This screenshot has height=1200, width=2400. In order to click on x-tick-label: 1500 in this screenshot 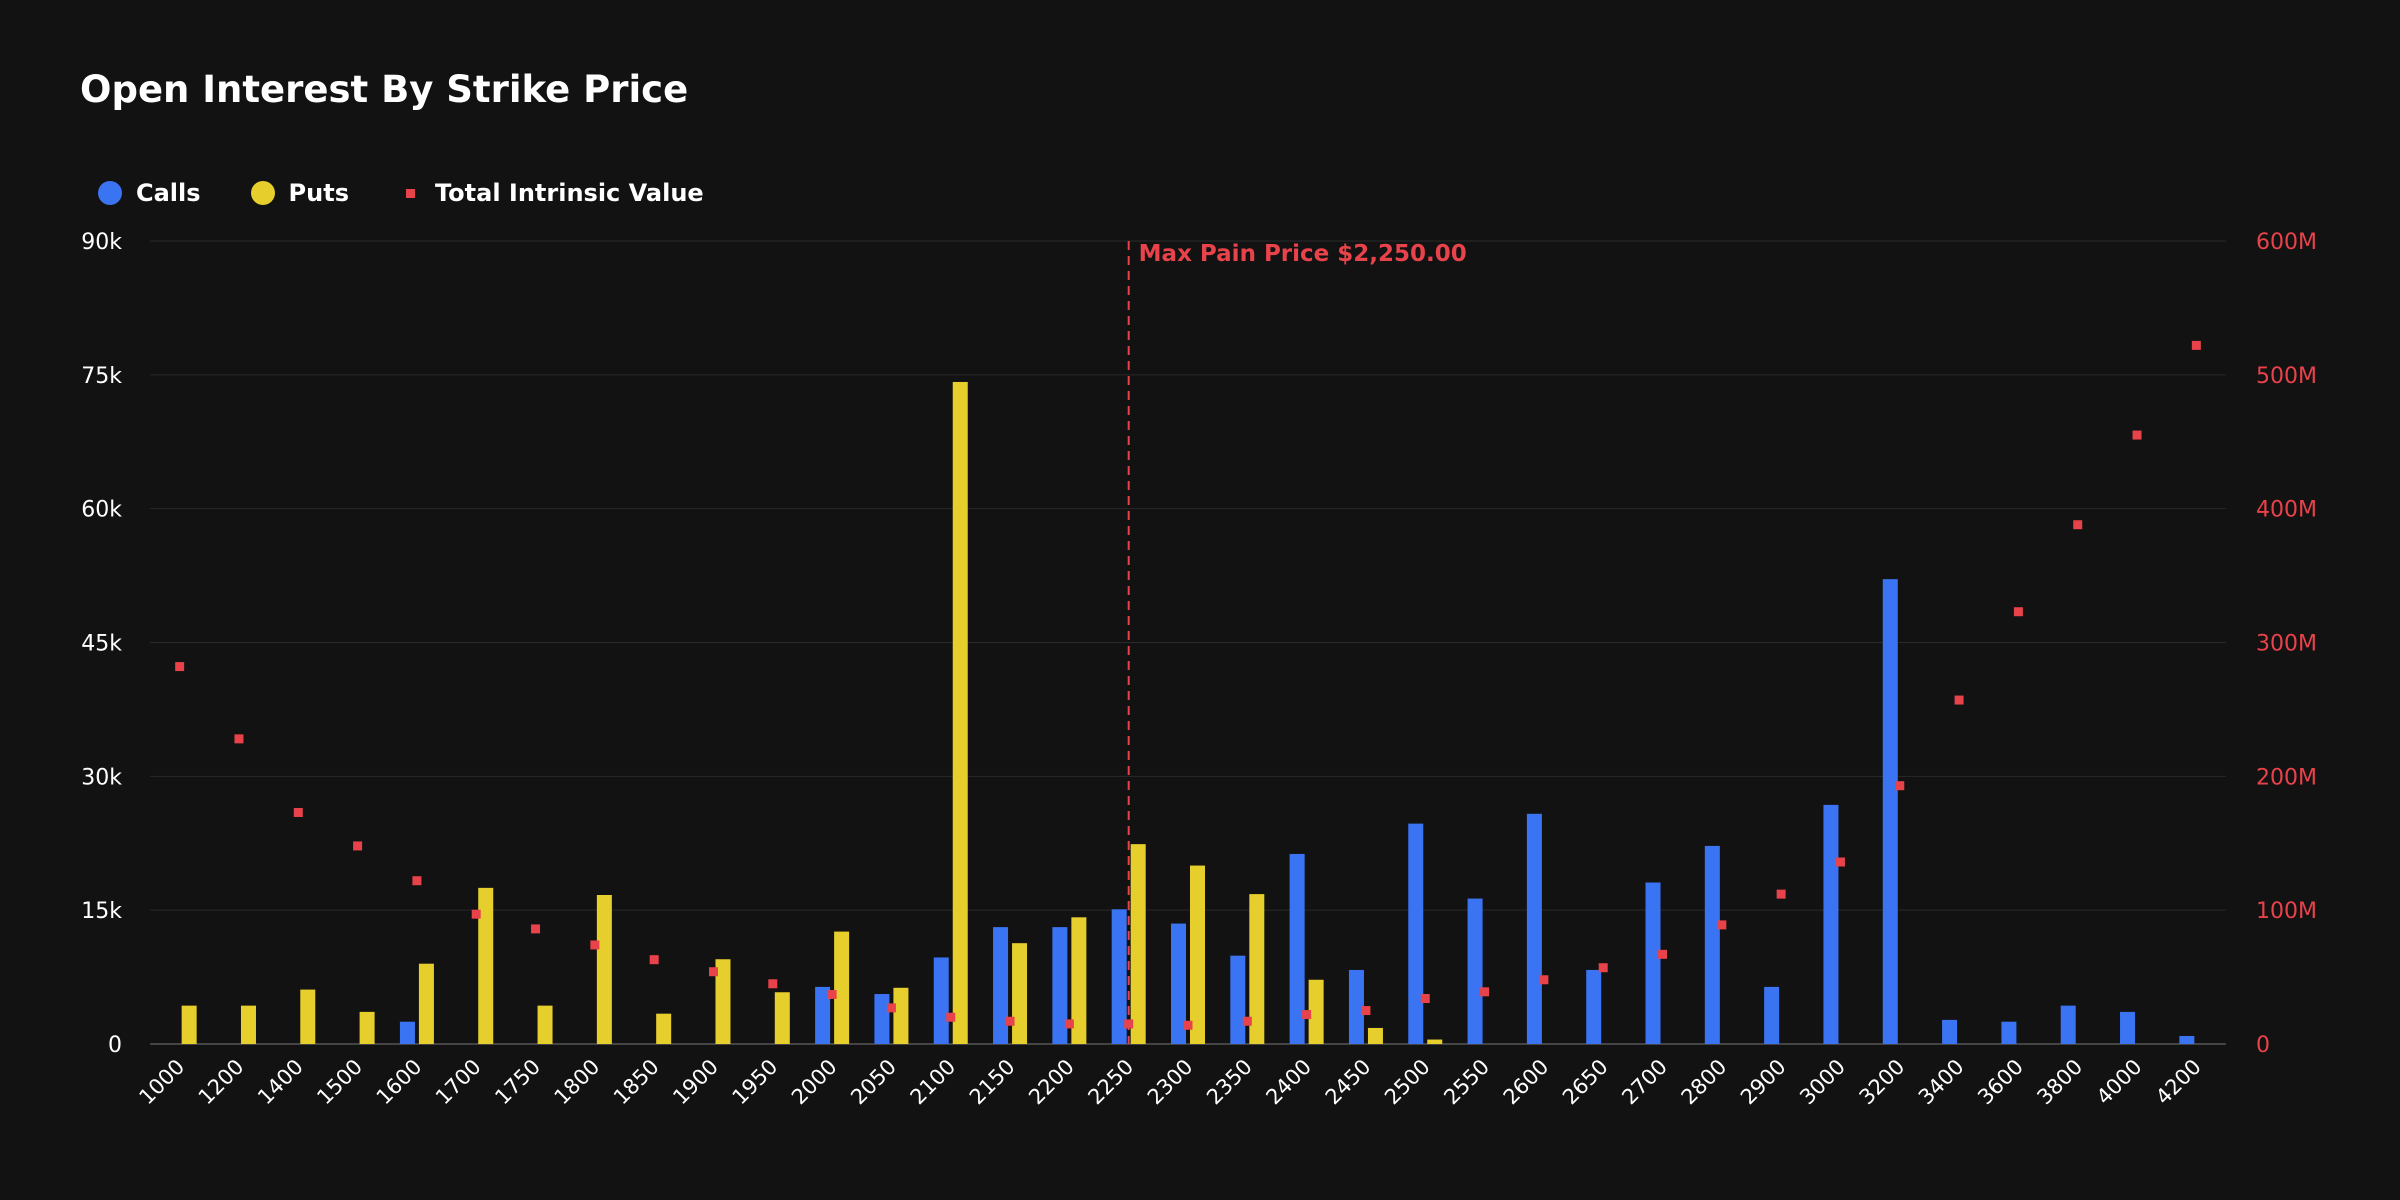, I will do `click(339, 1082)`.